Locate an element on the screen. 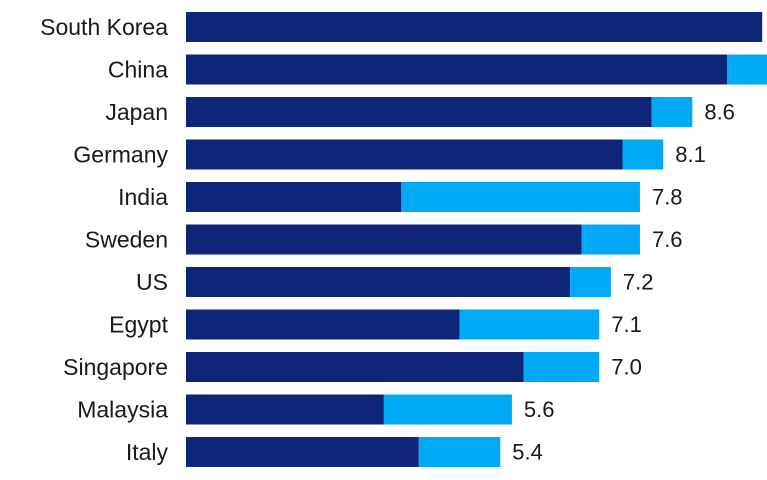 The image size is (767, 480). value-label-germany: 8.1 is located at coordinates (690, 154).